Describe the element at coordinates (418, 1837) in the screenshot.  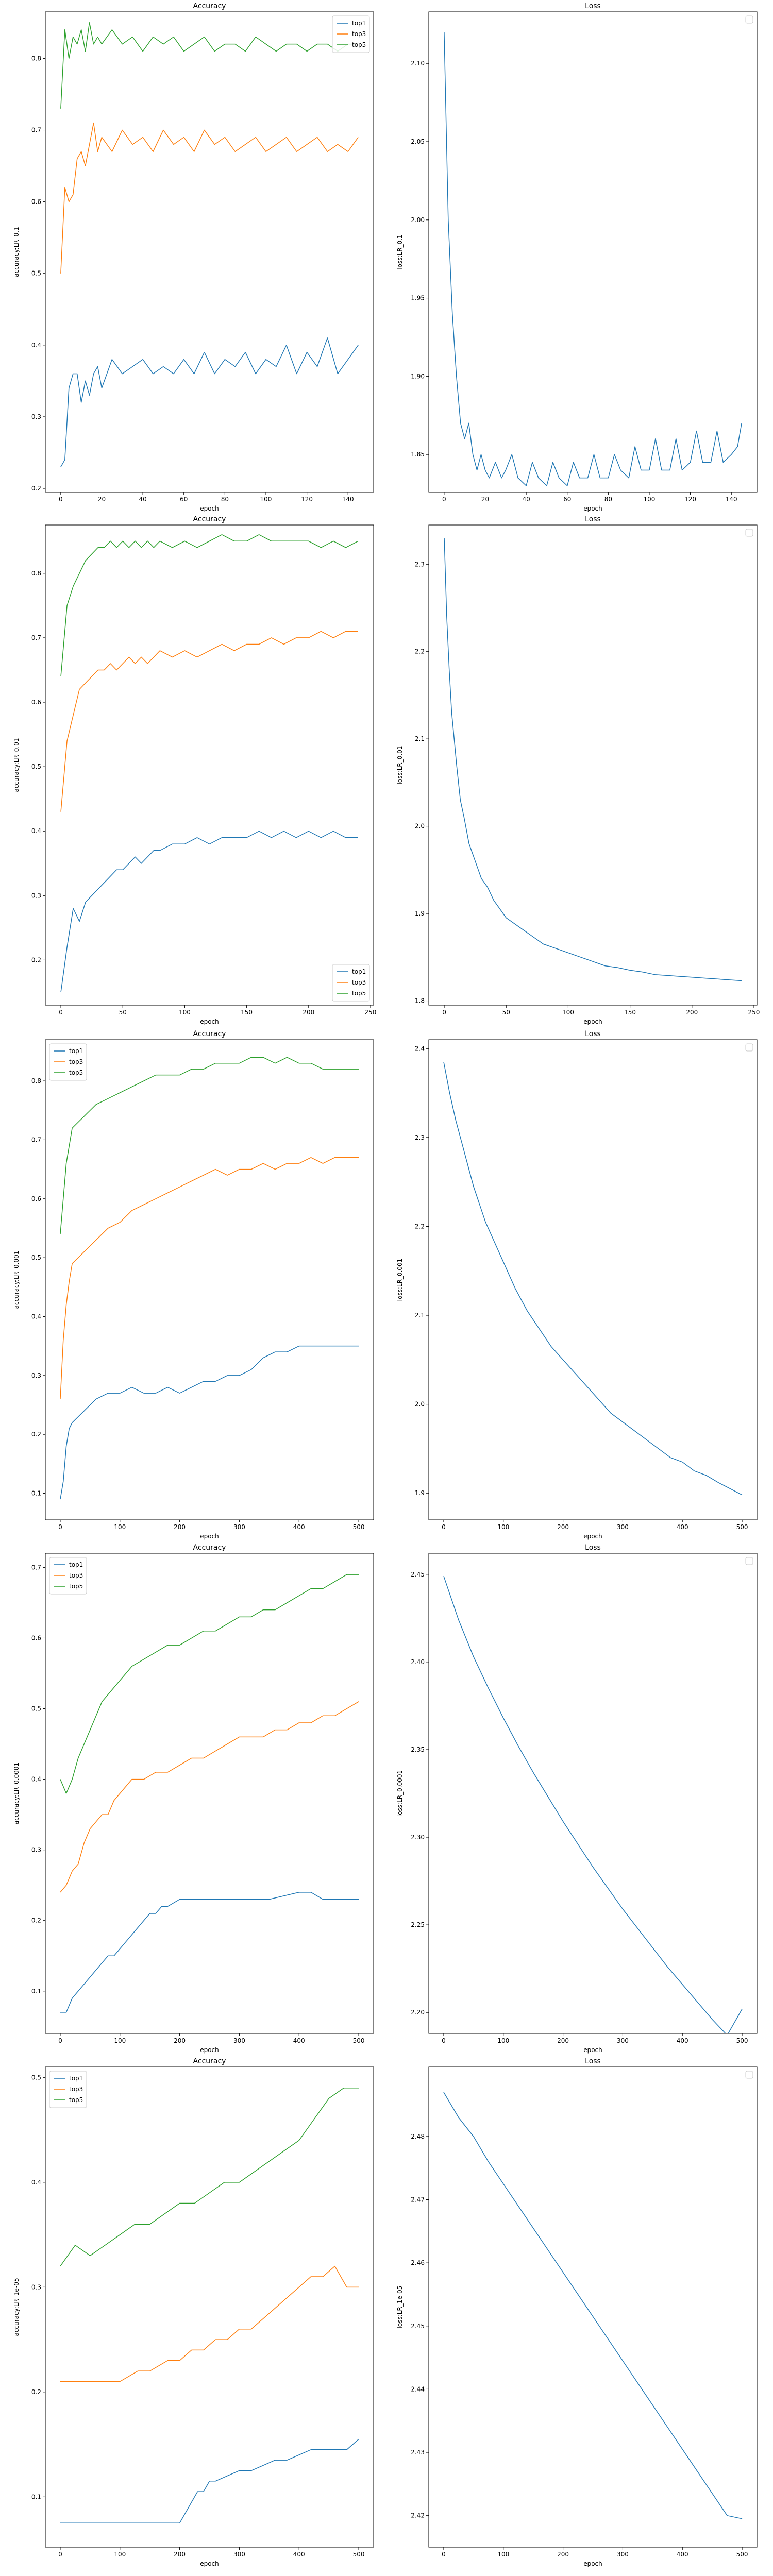
I see `y-tick-label: 2.30` at that location.